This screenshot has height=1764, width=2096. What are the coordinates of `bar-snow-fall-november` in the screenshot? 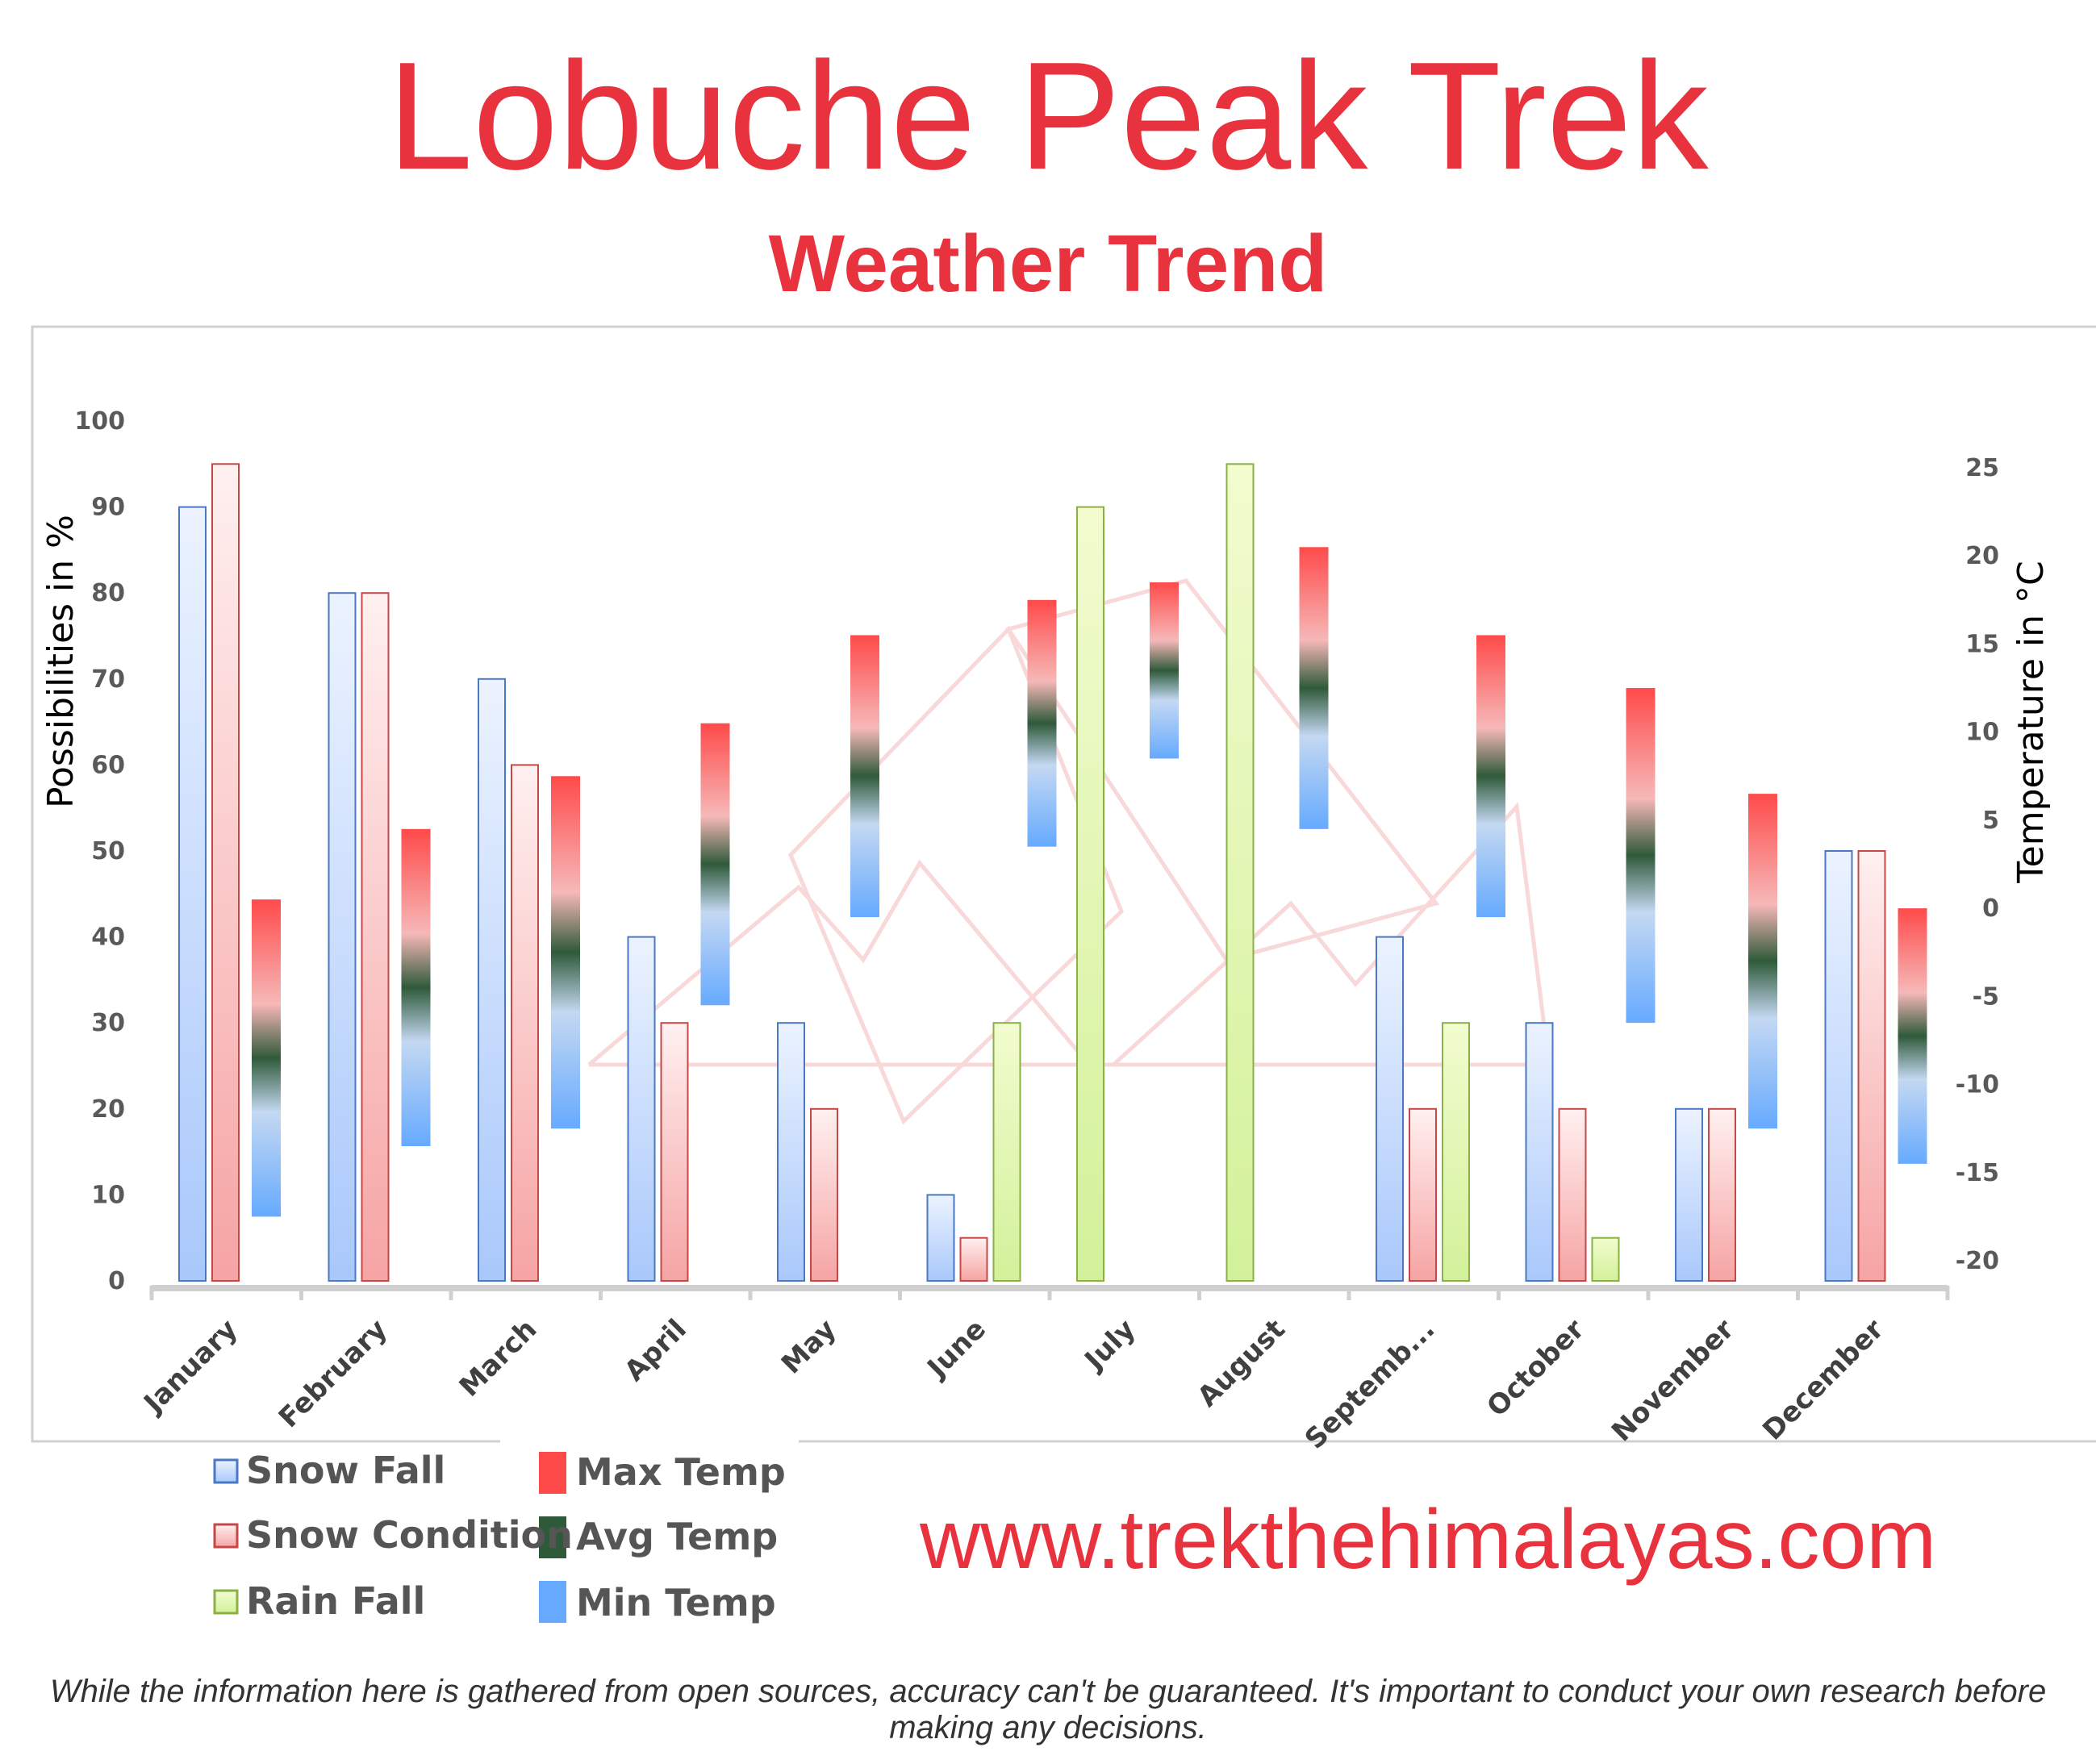 It's located at (1689, 1195).